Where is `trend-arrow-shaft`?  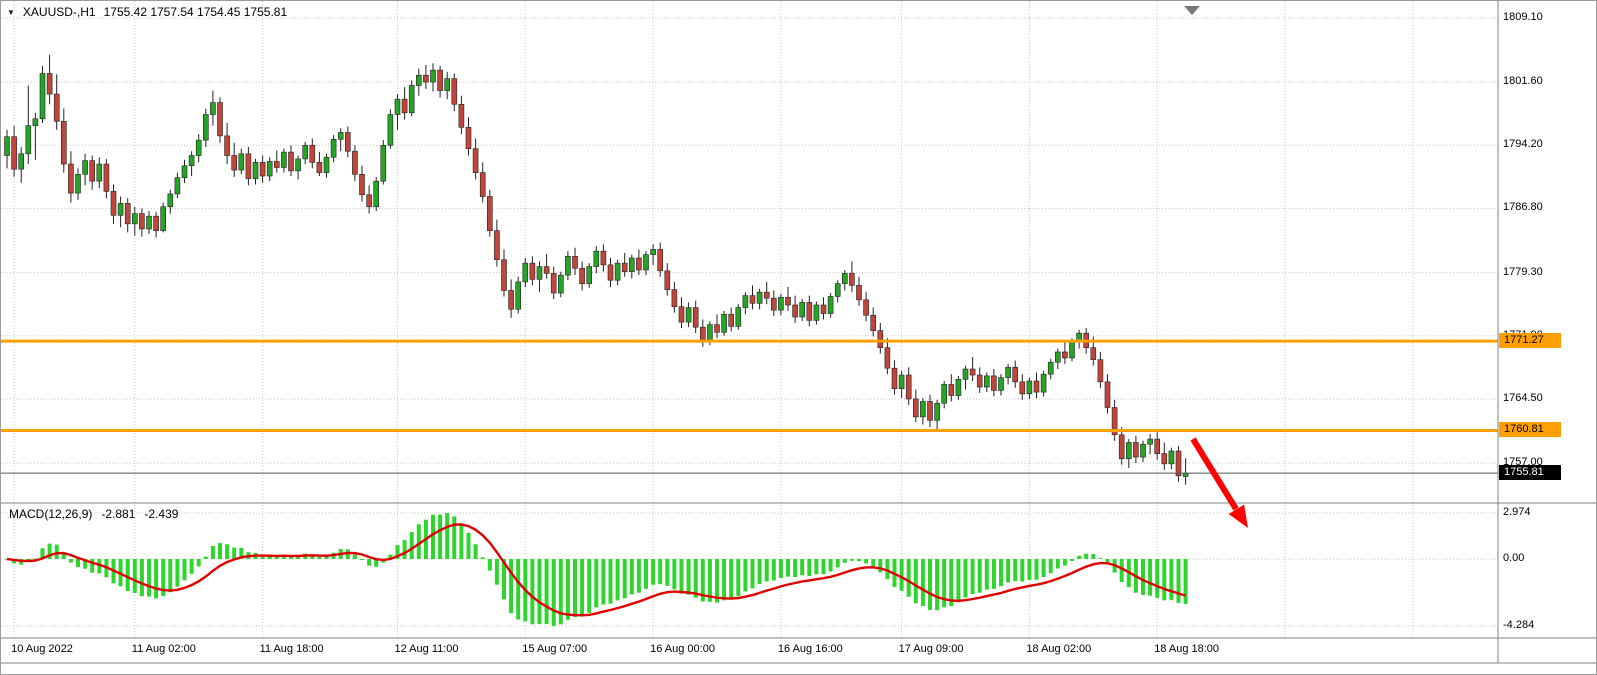
trend-arrow-shaft is located at coordinates (1214, 474).